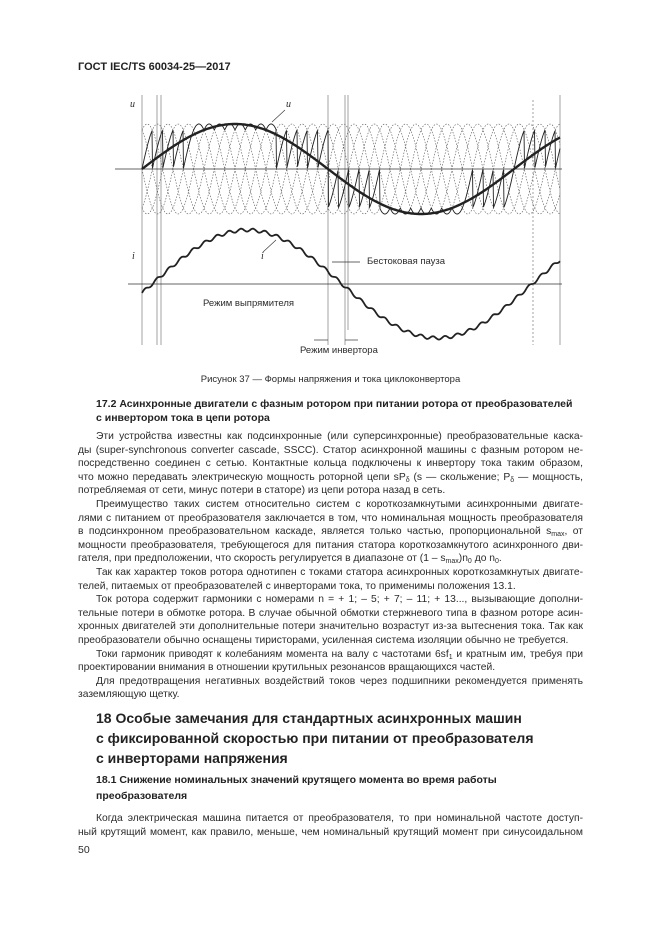 This screenshot has height=935, width=661. Describe the element at coordinates (406, 261) in the screenshot. I see `dead-time-label: Бестоковая пауза` at that location.